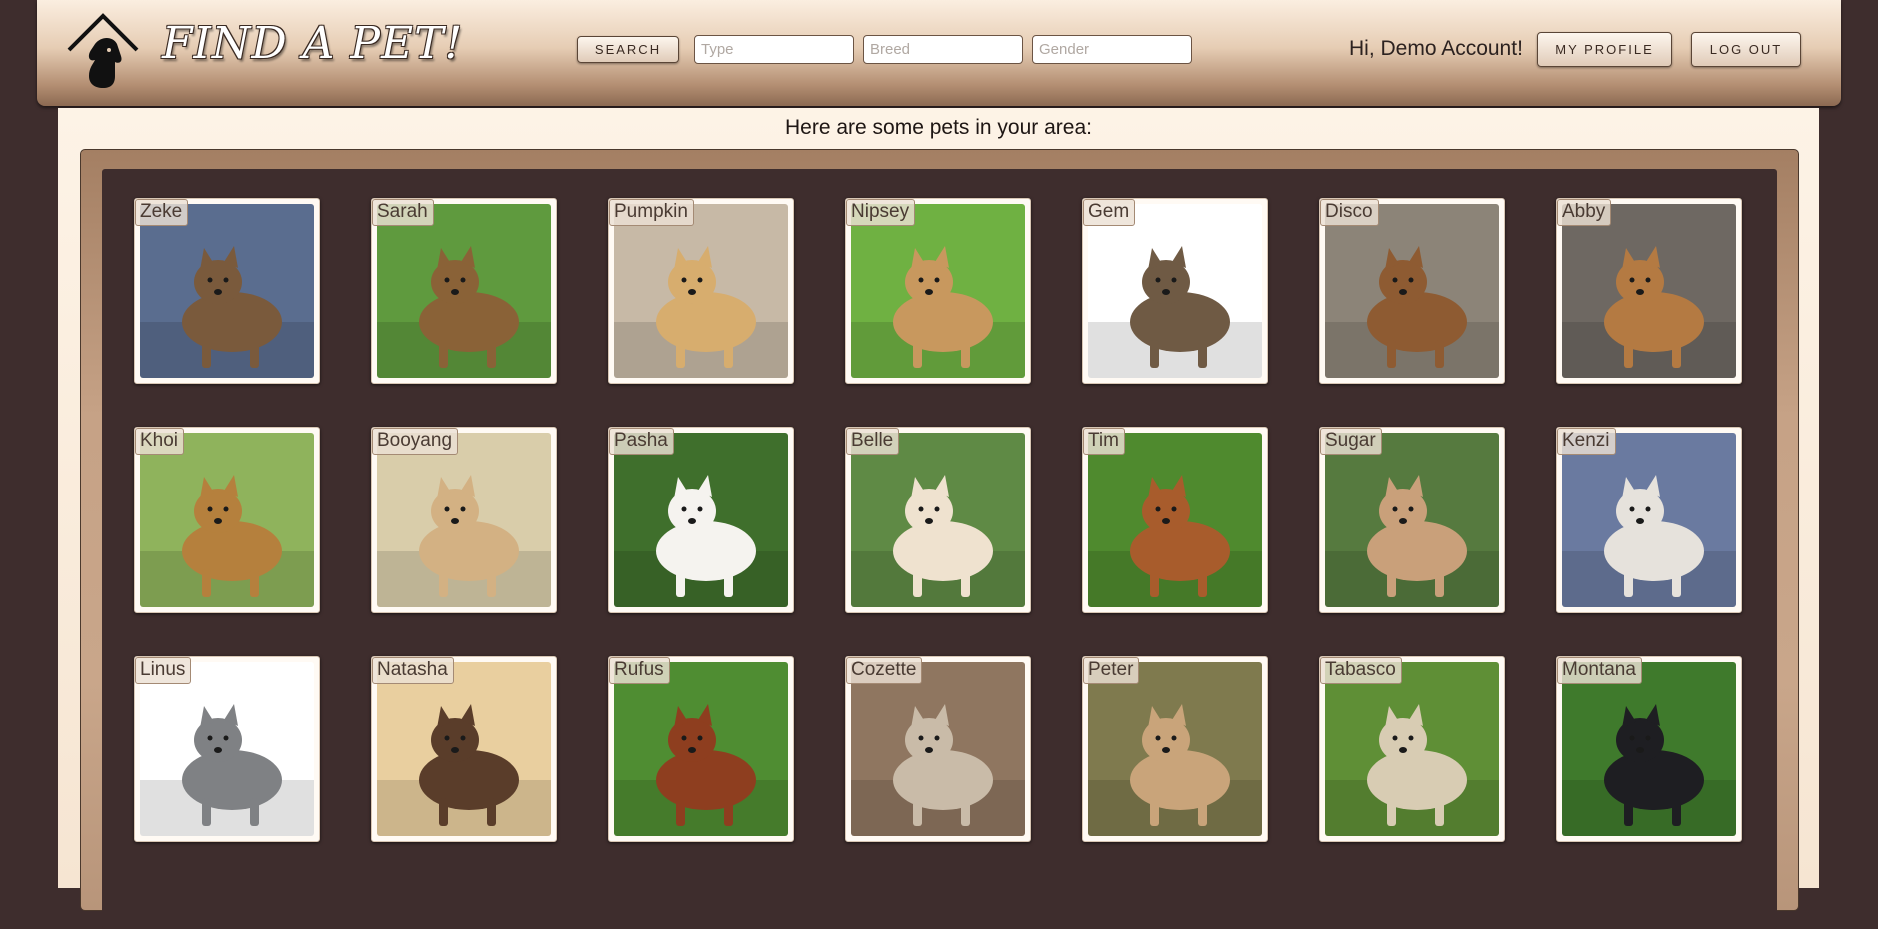 The image size is (1878, 929). I want to click on pet-card: Khoi, so click(227, 520).